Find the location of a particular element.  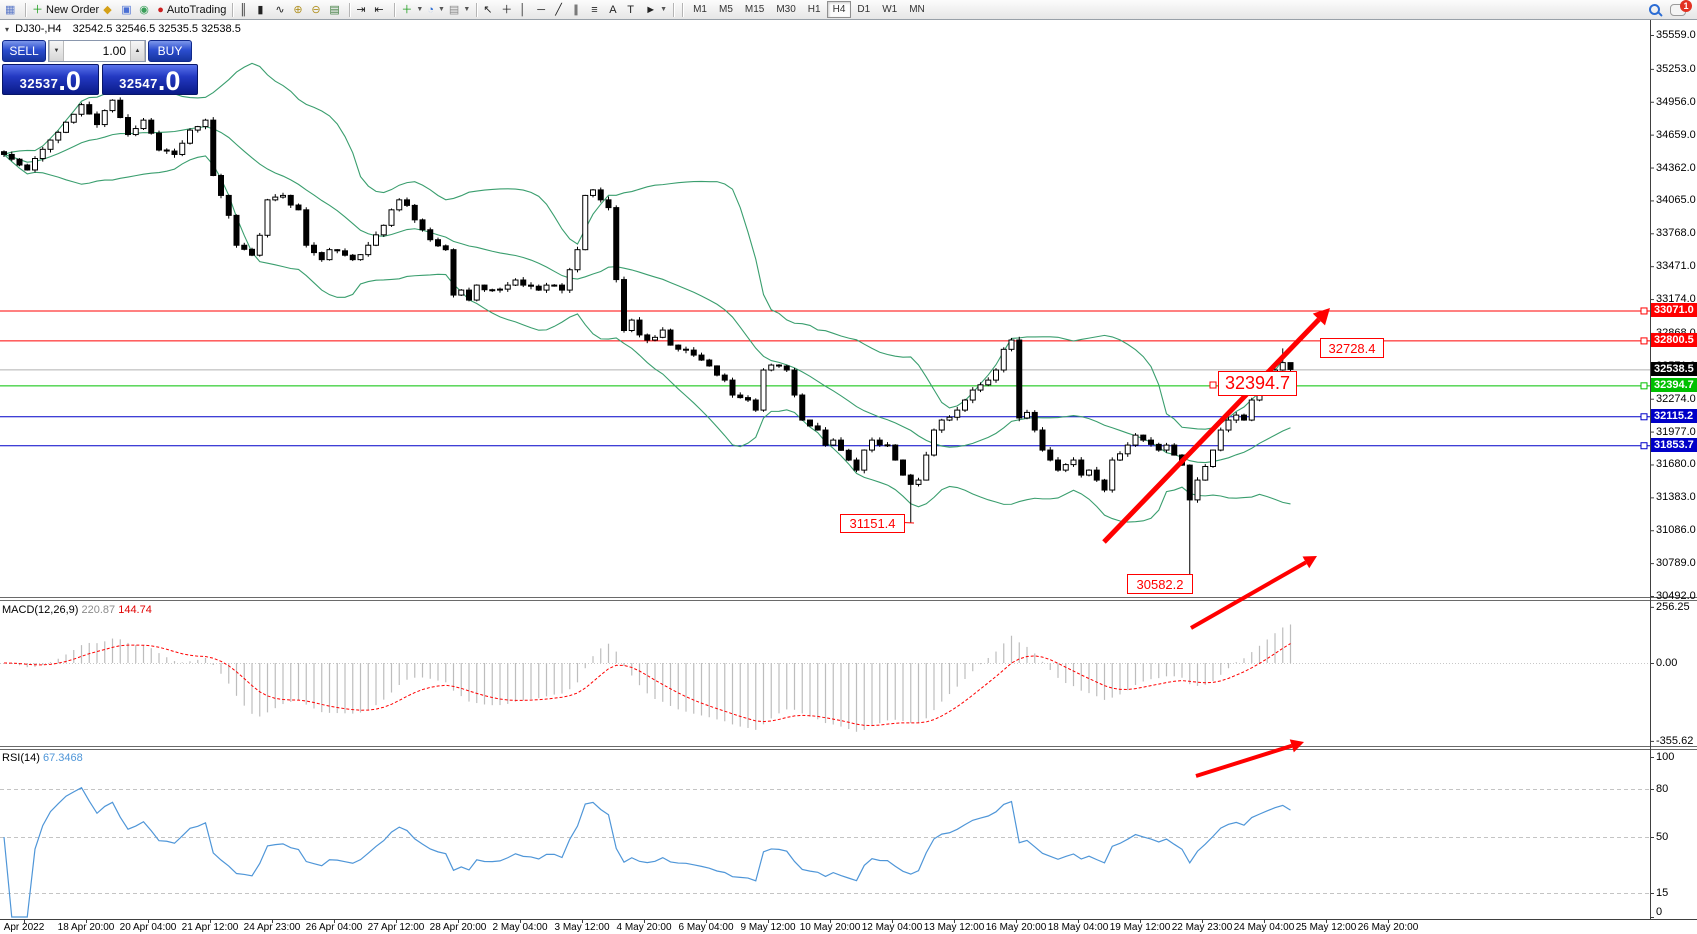

current-price-label: 32538.5 is located at coordinates (1674, 369).